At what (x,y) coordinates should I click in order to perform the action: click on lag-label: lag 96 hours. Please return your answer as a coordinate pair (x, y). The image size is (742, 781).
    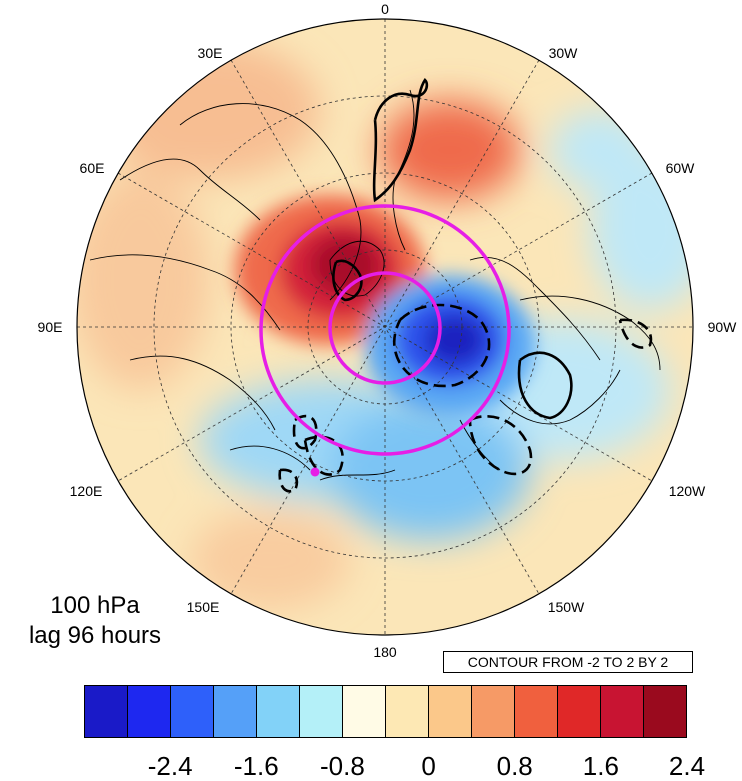
    Looking at the image, I should click on (95, 635).